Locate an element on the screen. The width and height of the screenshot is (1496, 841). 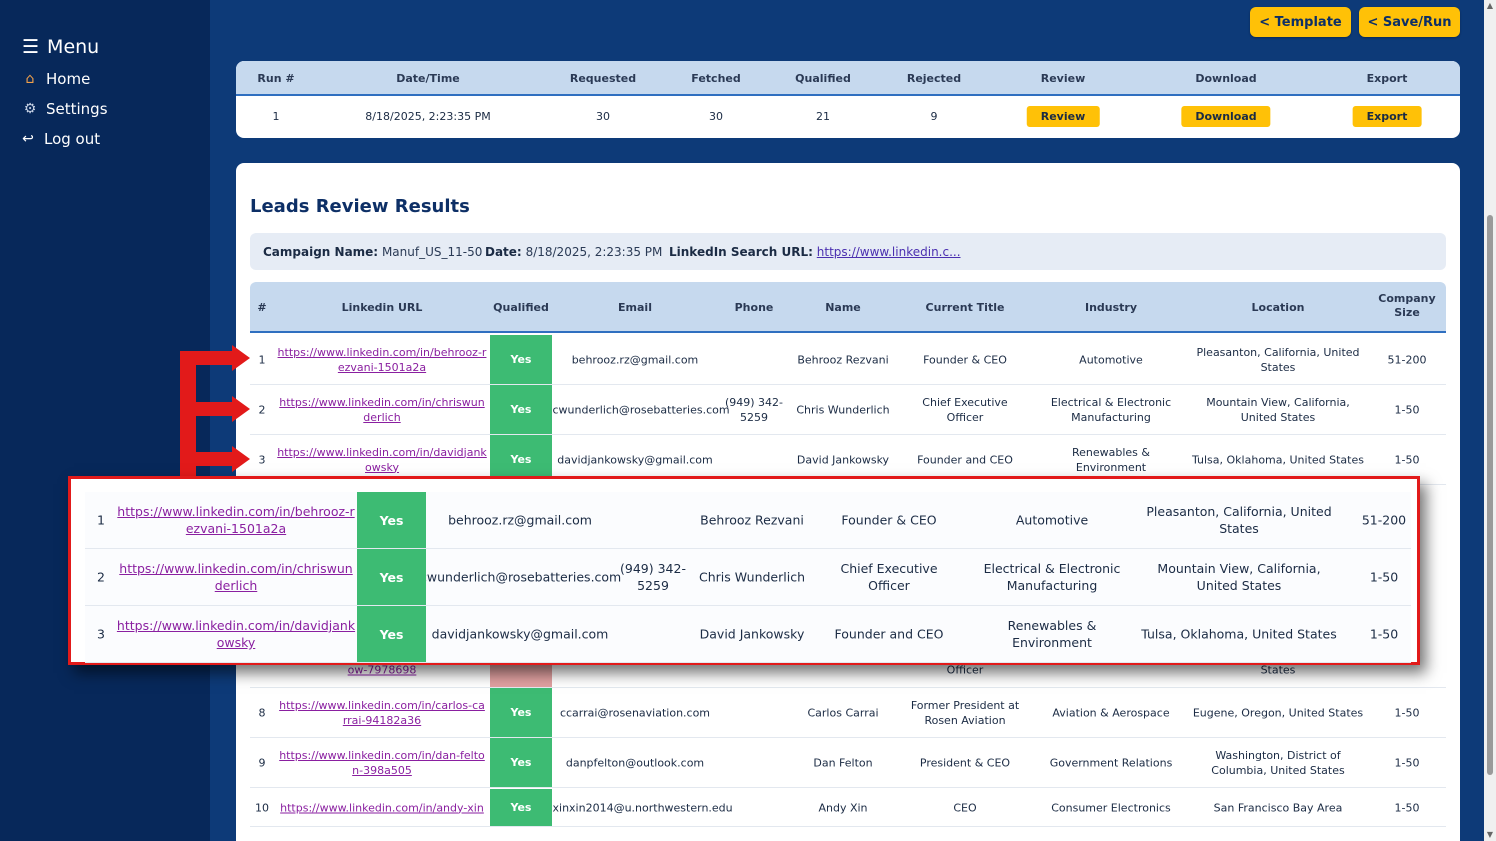
cell-location: San Francisco Bay Area is located at coordinates (1278, 807).